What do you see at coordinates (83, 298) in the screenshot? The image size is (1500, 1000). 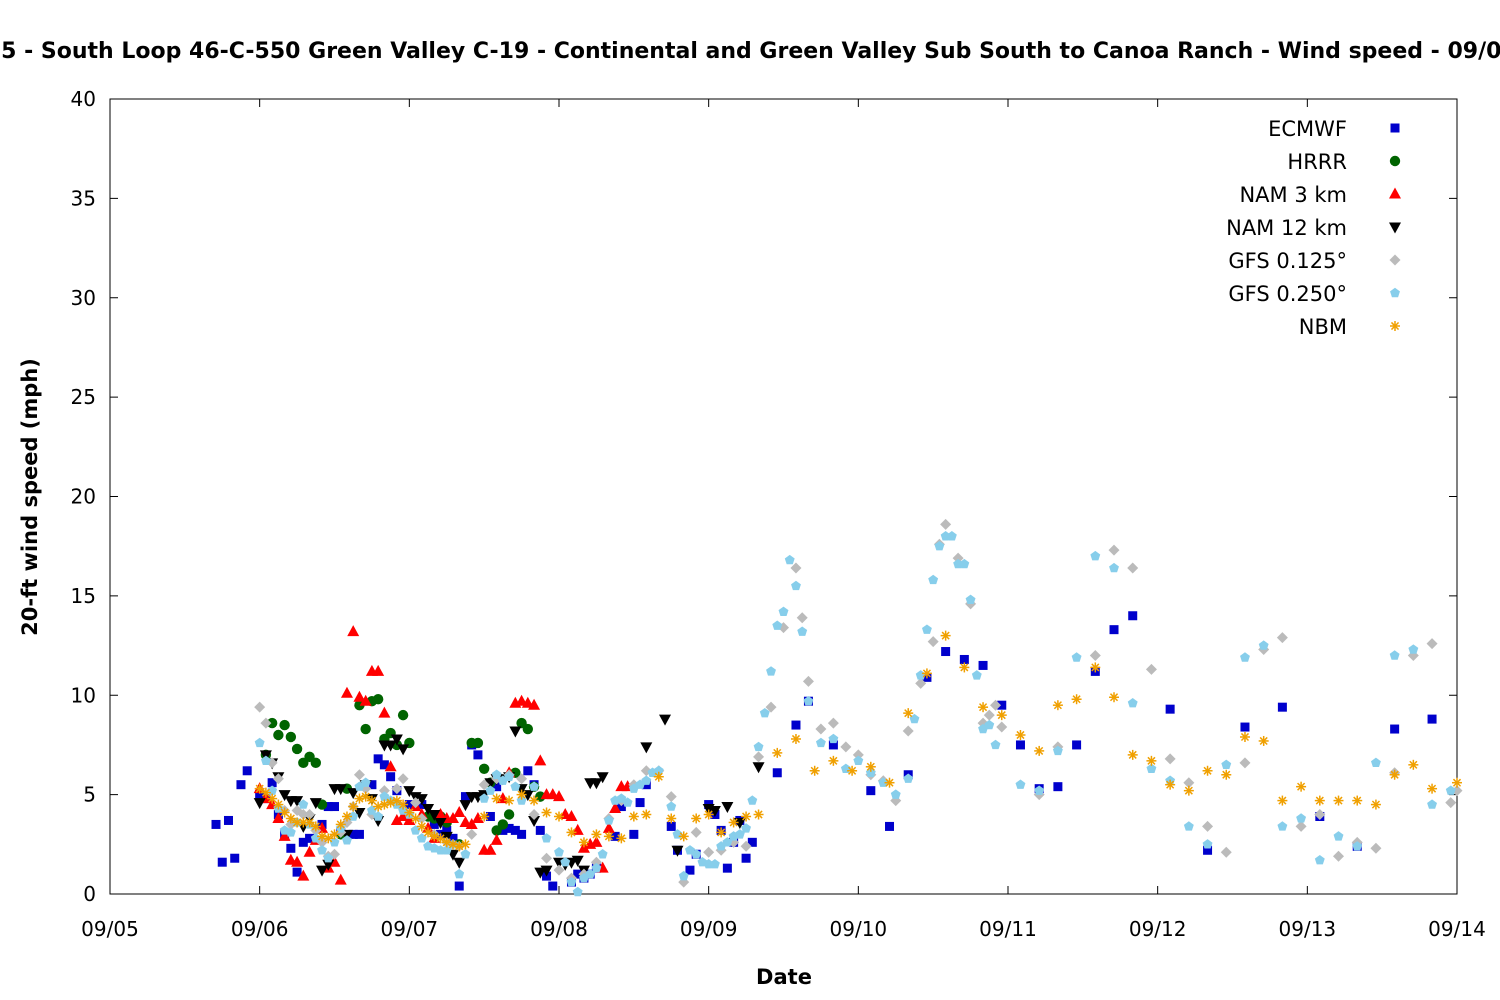 I see `y-tick-label: 30` at bounding box center [83, 298].